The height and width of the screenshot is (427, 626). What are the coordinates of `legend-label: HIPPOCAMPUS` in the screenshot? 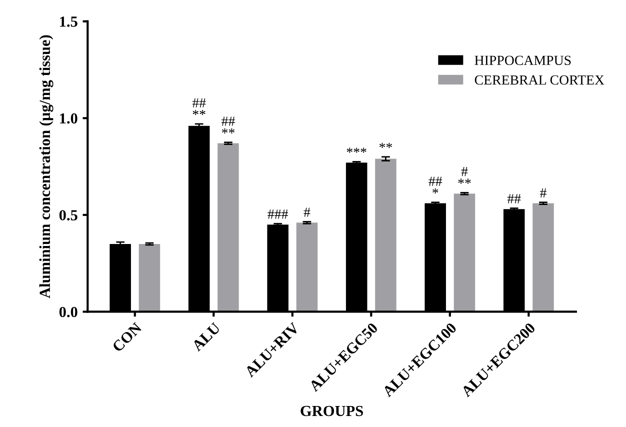 It's located at (522, 61).